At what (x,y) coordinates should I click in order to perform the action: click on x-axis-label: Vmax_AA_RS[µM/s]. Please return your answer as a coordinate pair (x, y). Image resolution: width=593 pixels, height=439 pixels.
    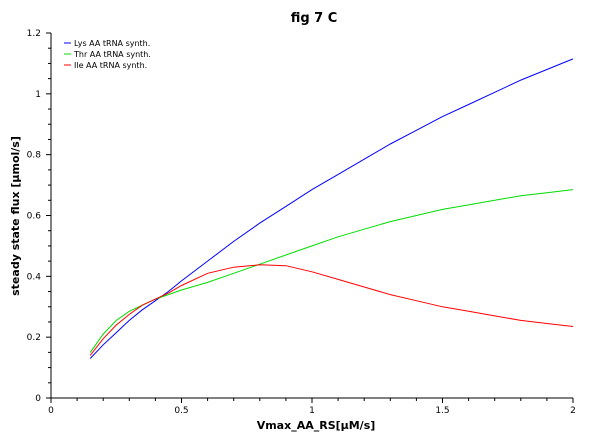
    Looking at the image, I should click on (316, 425).